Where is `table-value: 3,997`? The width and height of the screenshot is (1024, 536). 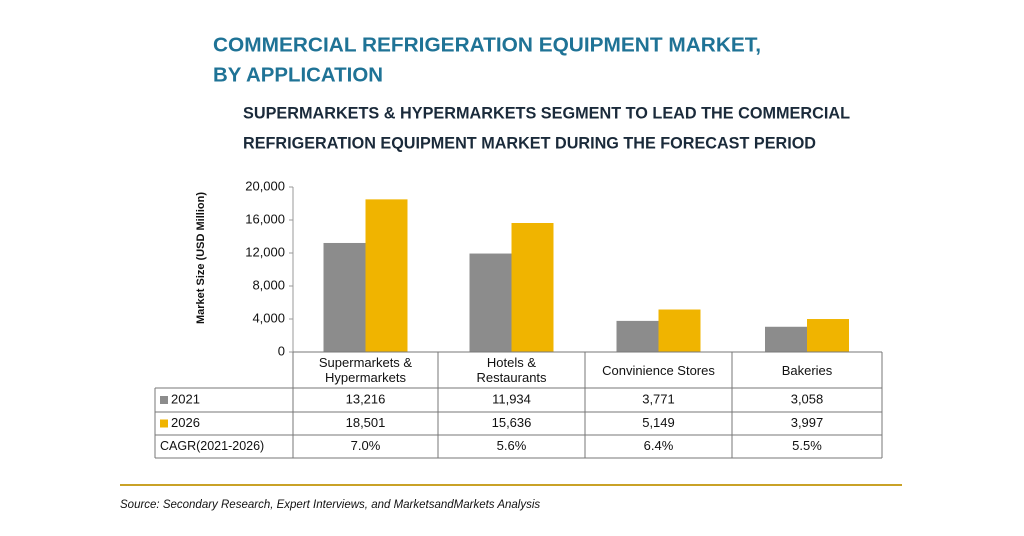
table-value: 3,997 is located at coordinates (807, 422).